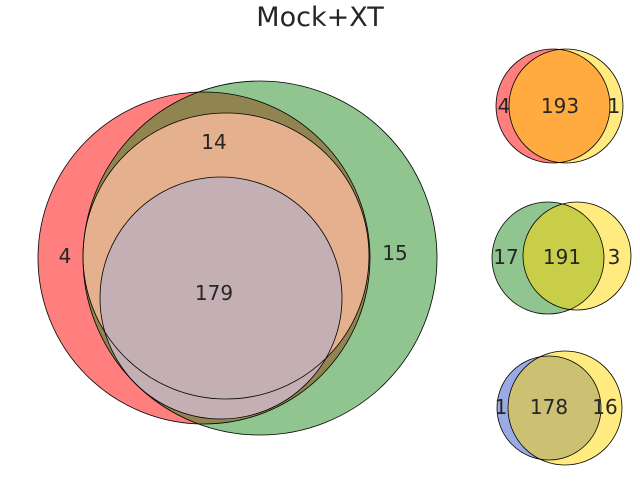 This screenshot has height=484, width=640. I want to click on main-core-label: 179, so click(214, 293).